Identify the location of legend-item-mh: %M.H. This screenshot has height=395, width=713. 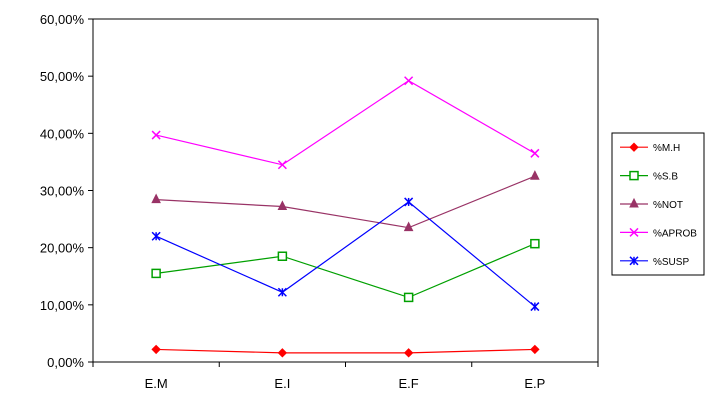
(650, 148).